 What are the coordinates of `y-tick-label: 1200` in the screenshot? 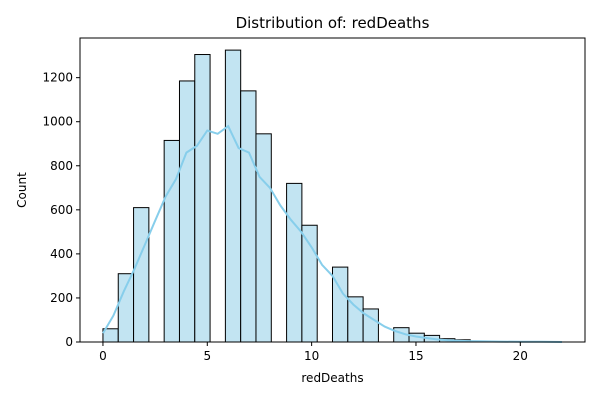 It's located at (57, 78).